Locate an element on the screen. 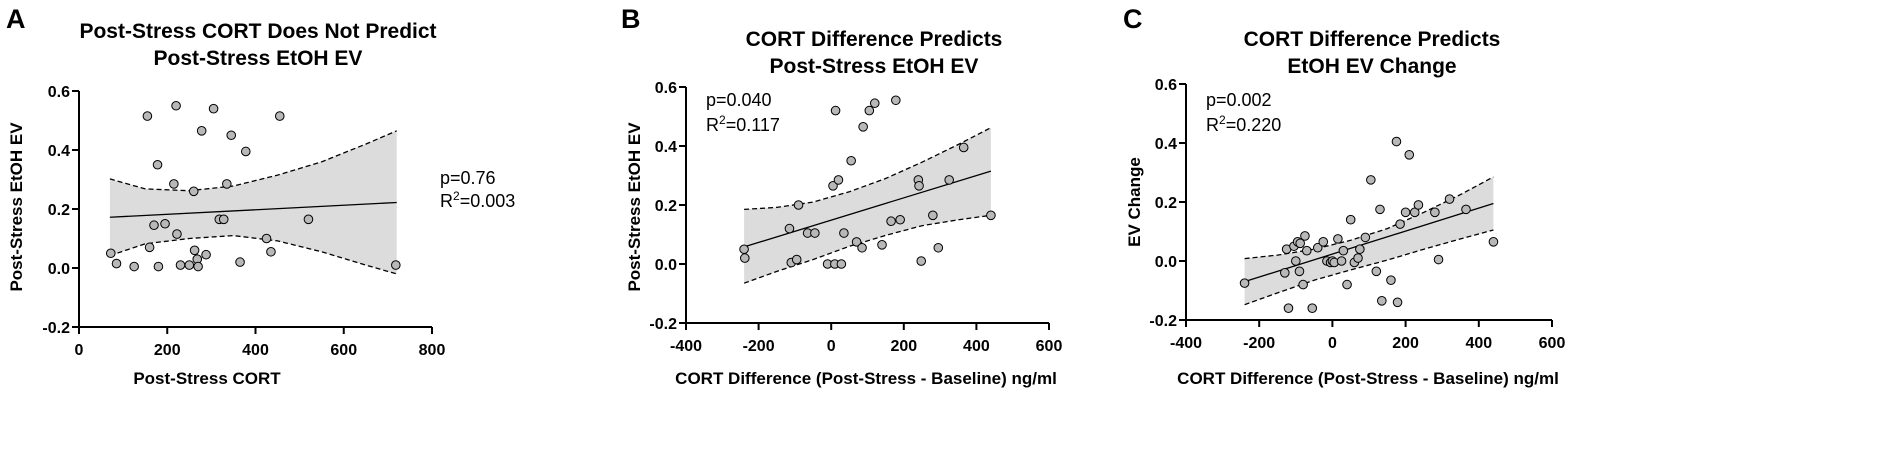 The image size is (1904, 469). x-tick-label: -200 is located at coordinates (759, 346).